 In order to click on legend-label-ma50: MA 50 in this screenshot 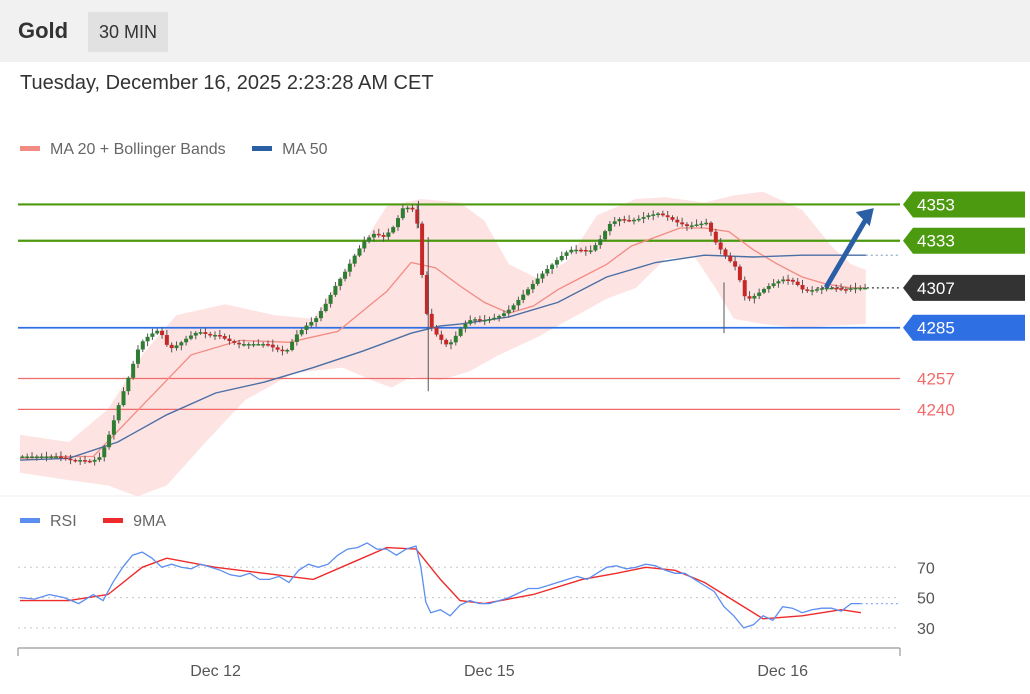, I will do `click(305, 149)`.